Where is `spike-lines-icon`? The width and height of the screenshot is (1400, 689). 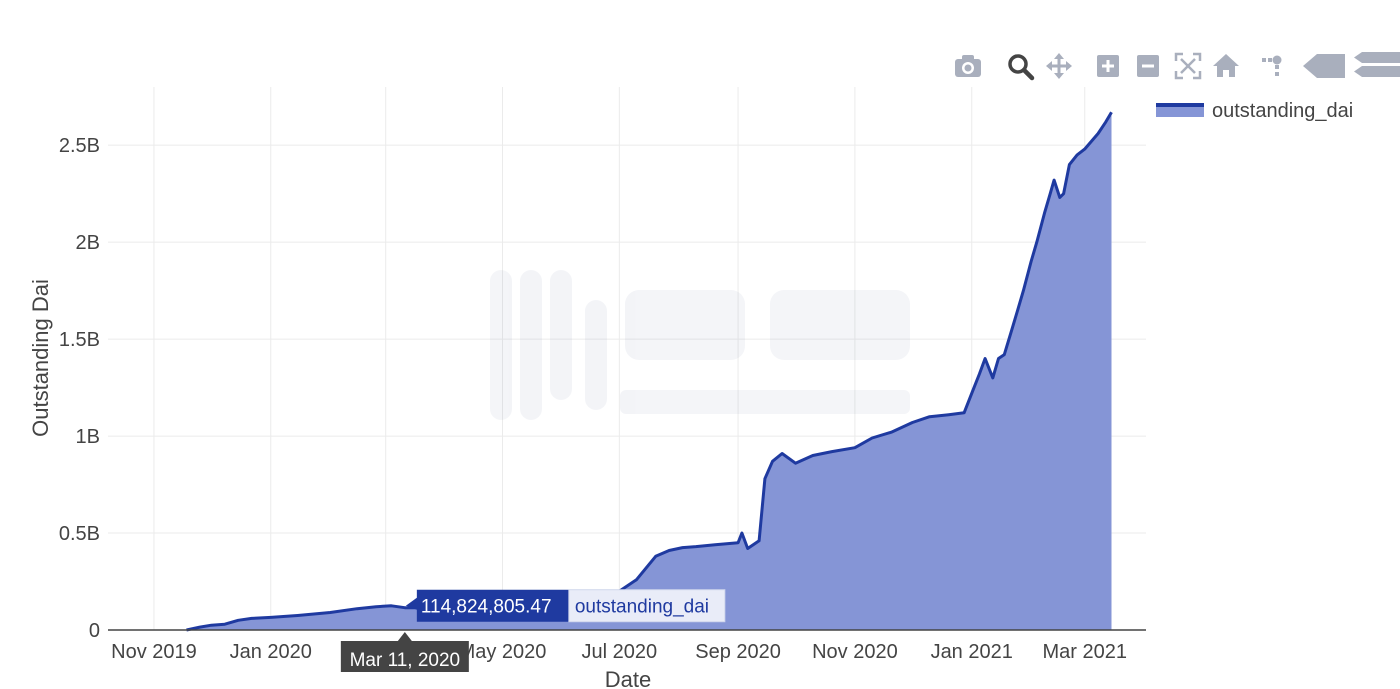 spike-lines-icon is located at coordinates (1272, 66).